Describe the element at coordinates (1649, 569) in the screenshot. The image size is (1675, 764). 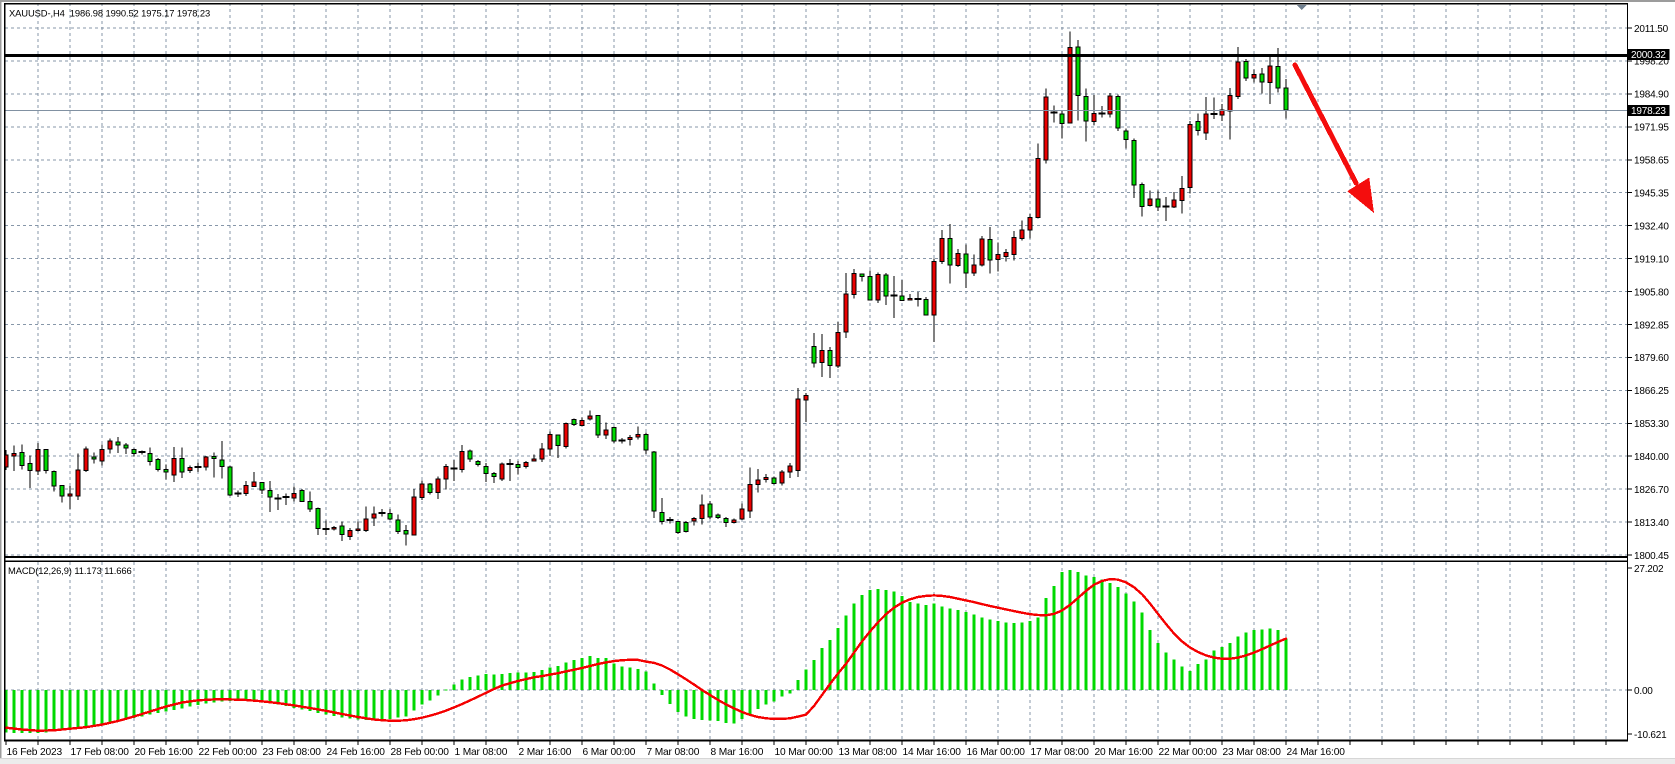
I see `svg-text: 27.202` at that location.